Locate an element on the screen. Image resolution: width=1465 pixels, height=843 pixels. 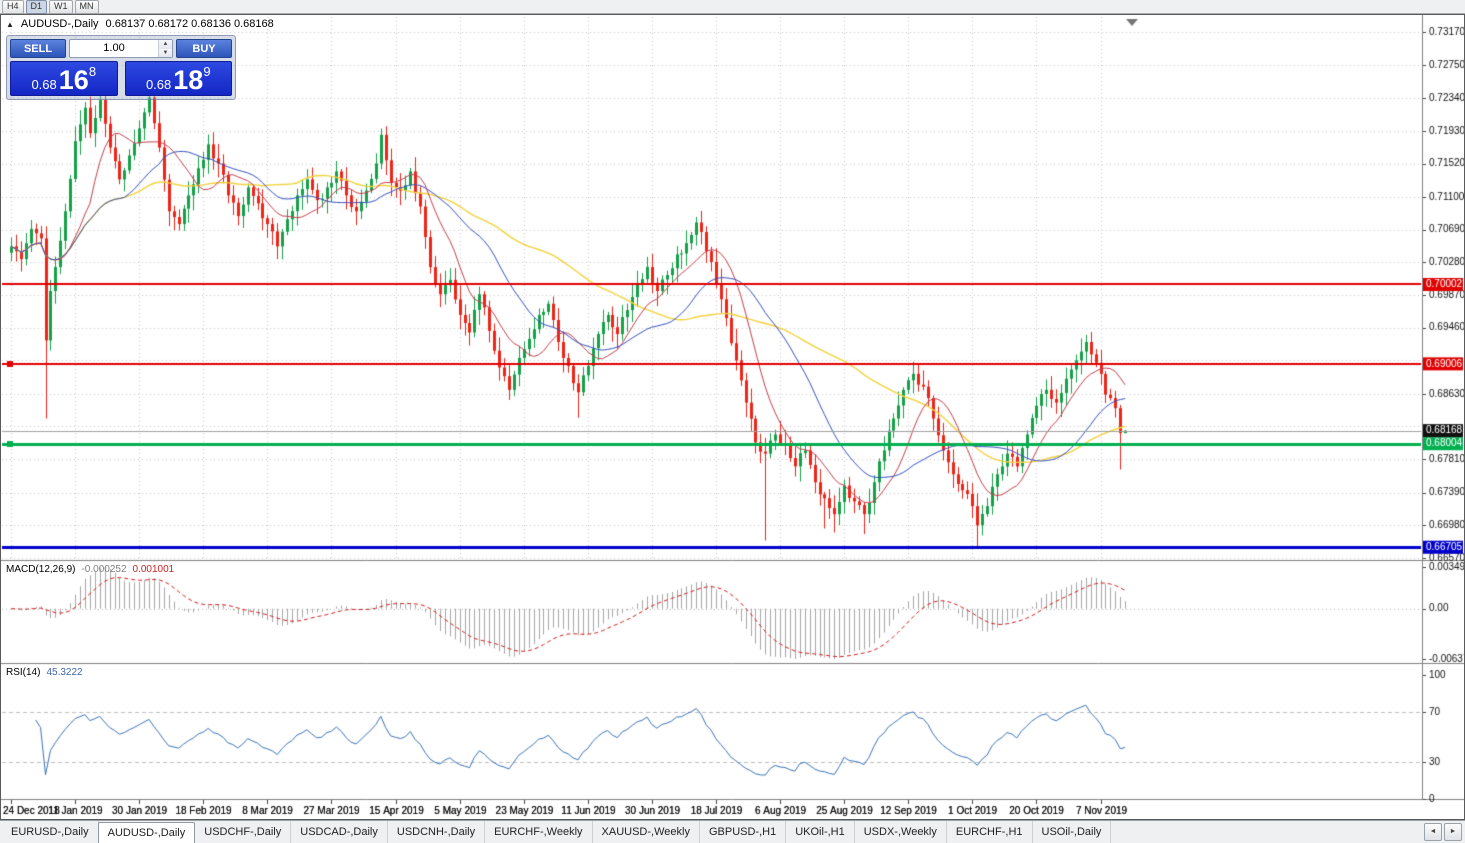
buy-price-point: 9 is located at coordinates (207, 71).